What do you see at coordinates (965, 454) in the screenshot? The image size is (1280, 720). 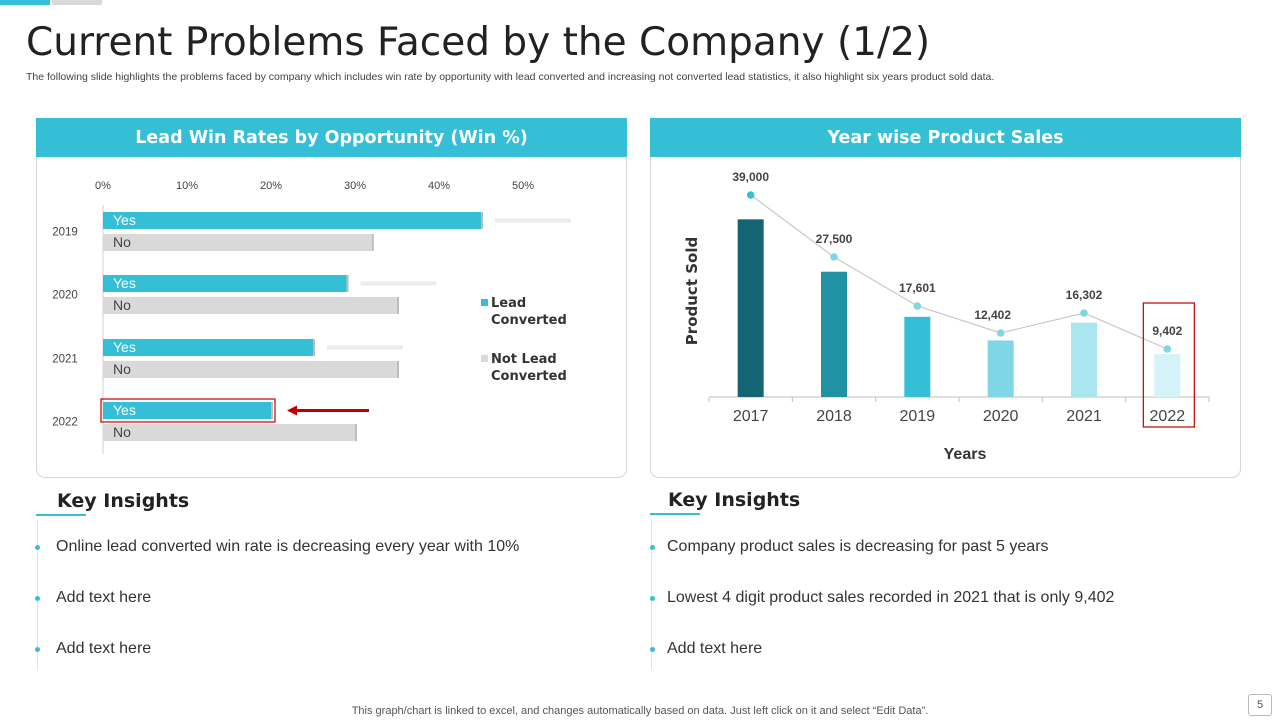 I see `x-axis-title: Years` at bounding box center [965, 454].